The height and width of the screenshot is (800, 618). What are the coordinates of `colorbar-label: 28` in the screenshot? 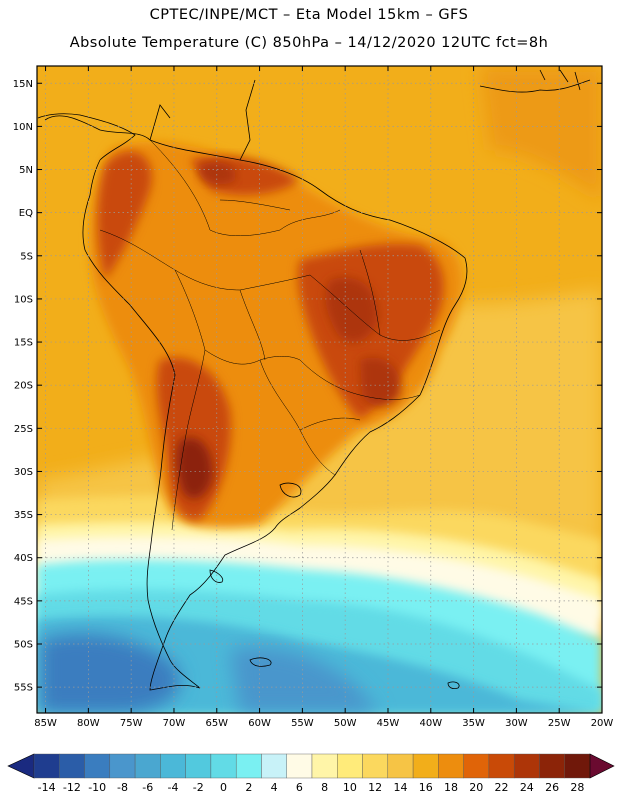 It's located at (577, 787).